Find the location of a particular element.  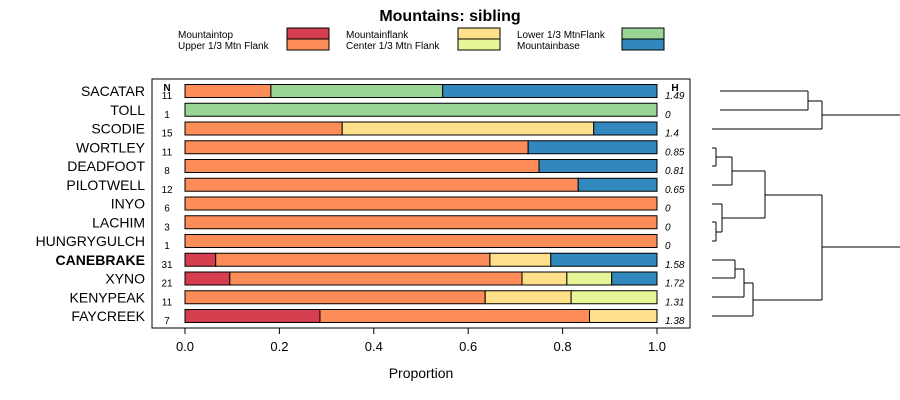

h-value: 1.72 is located at coordinates (675, 284).